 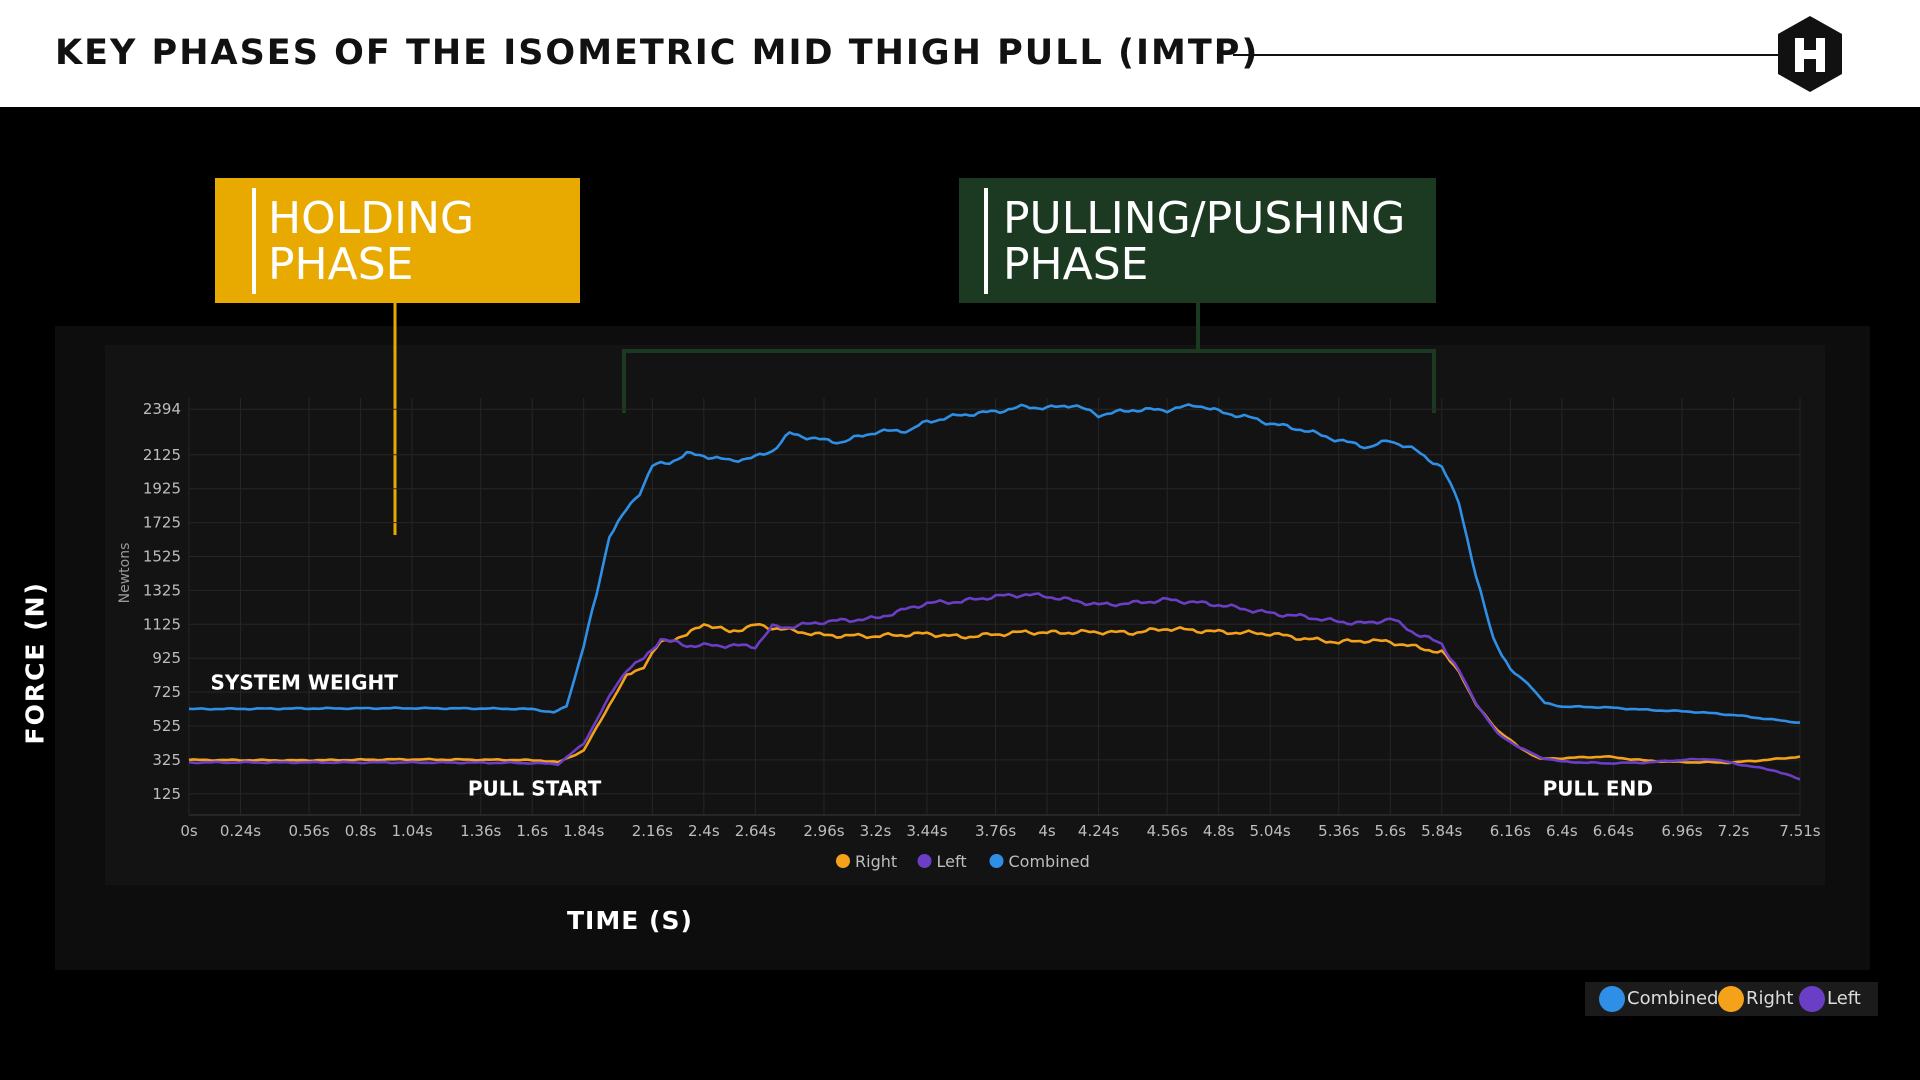 What do you see at coordinates (1598, 789) in the screenshot?
I see `chart-annotation: PULL END` at bounding box center [1598, 789].